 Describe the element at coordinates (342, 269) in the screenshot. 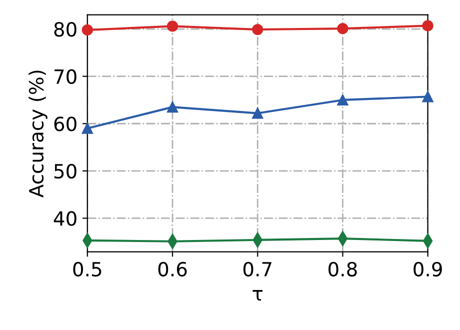

I see `x-tick-label: 0.8` at that location.